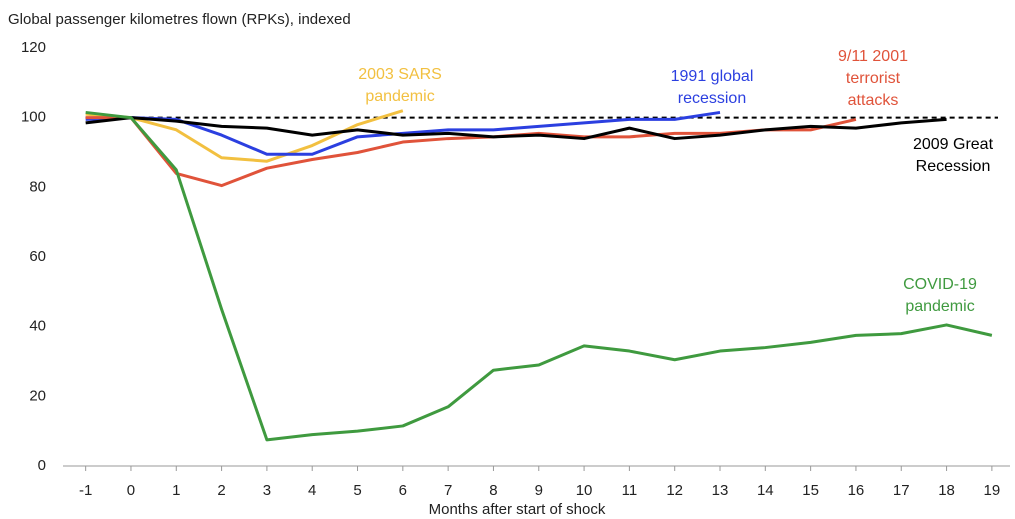 The width and height of the screenshot is (1015, 519). I want to click on x-tick-label: 11, so click(630, 490).